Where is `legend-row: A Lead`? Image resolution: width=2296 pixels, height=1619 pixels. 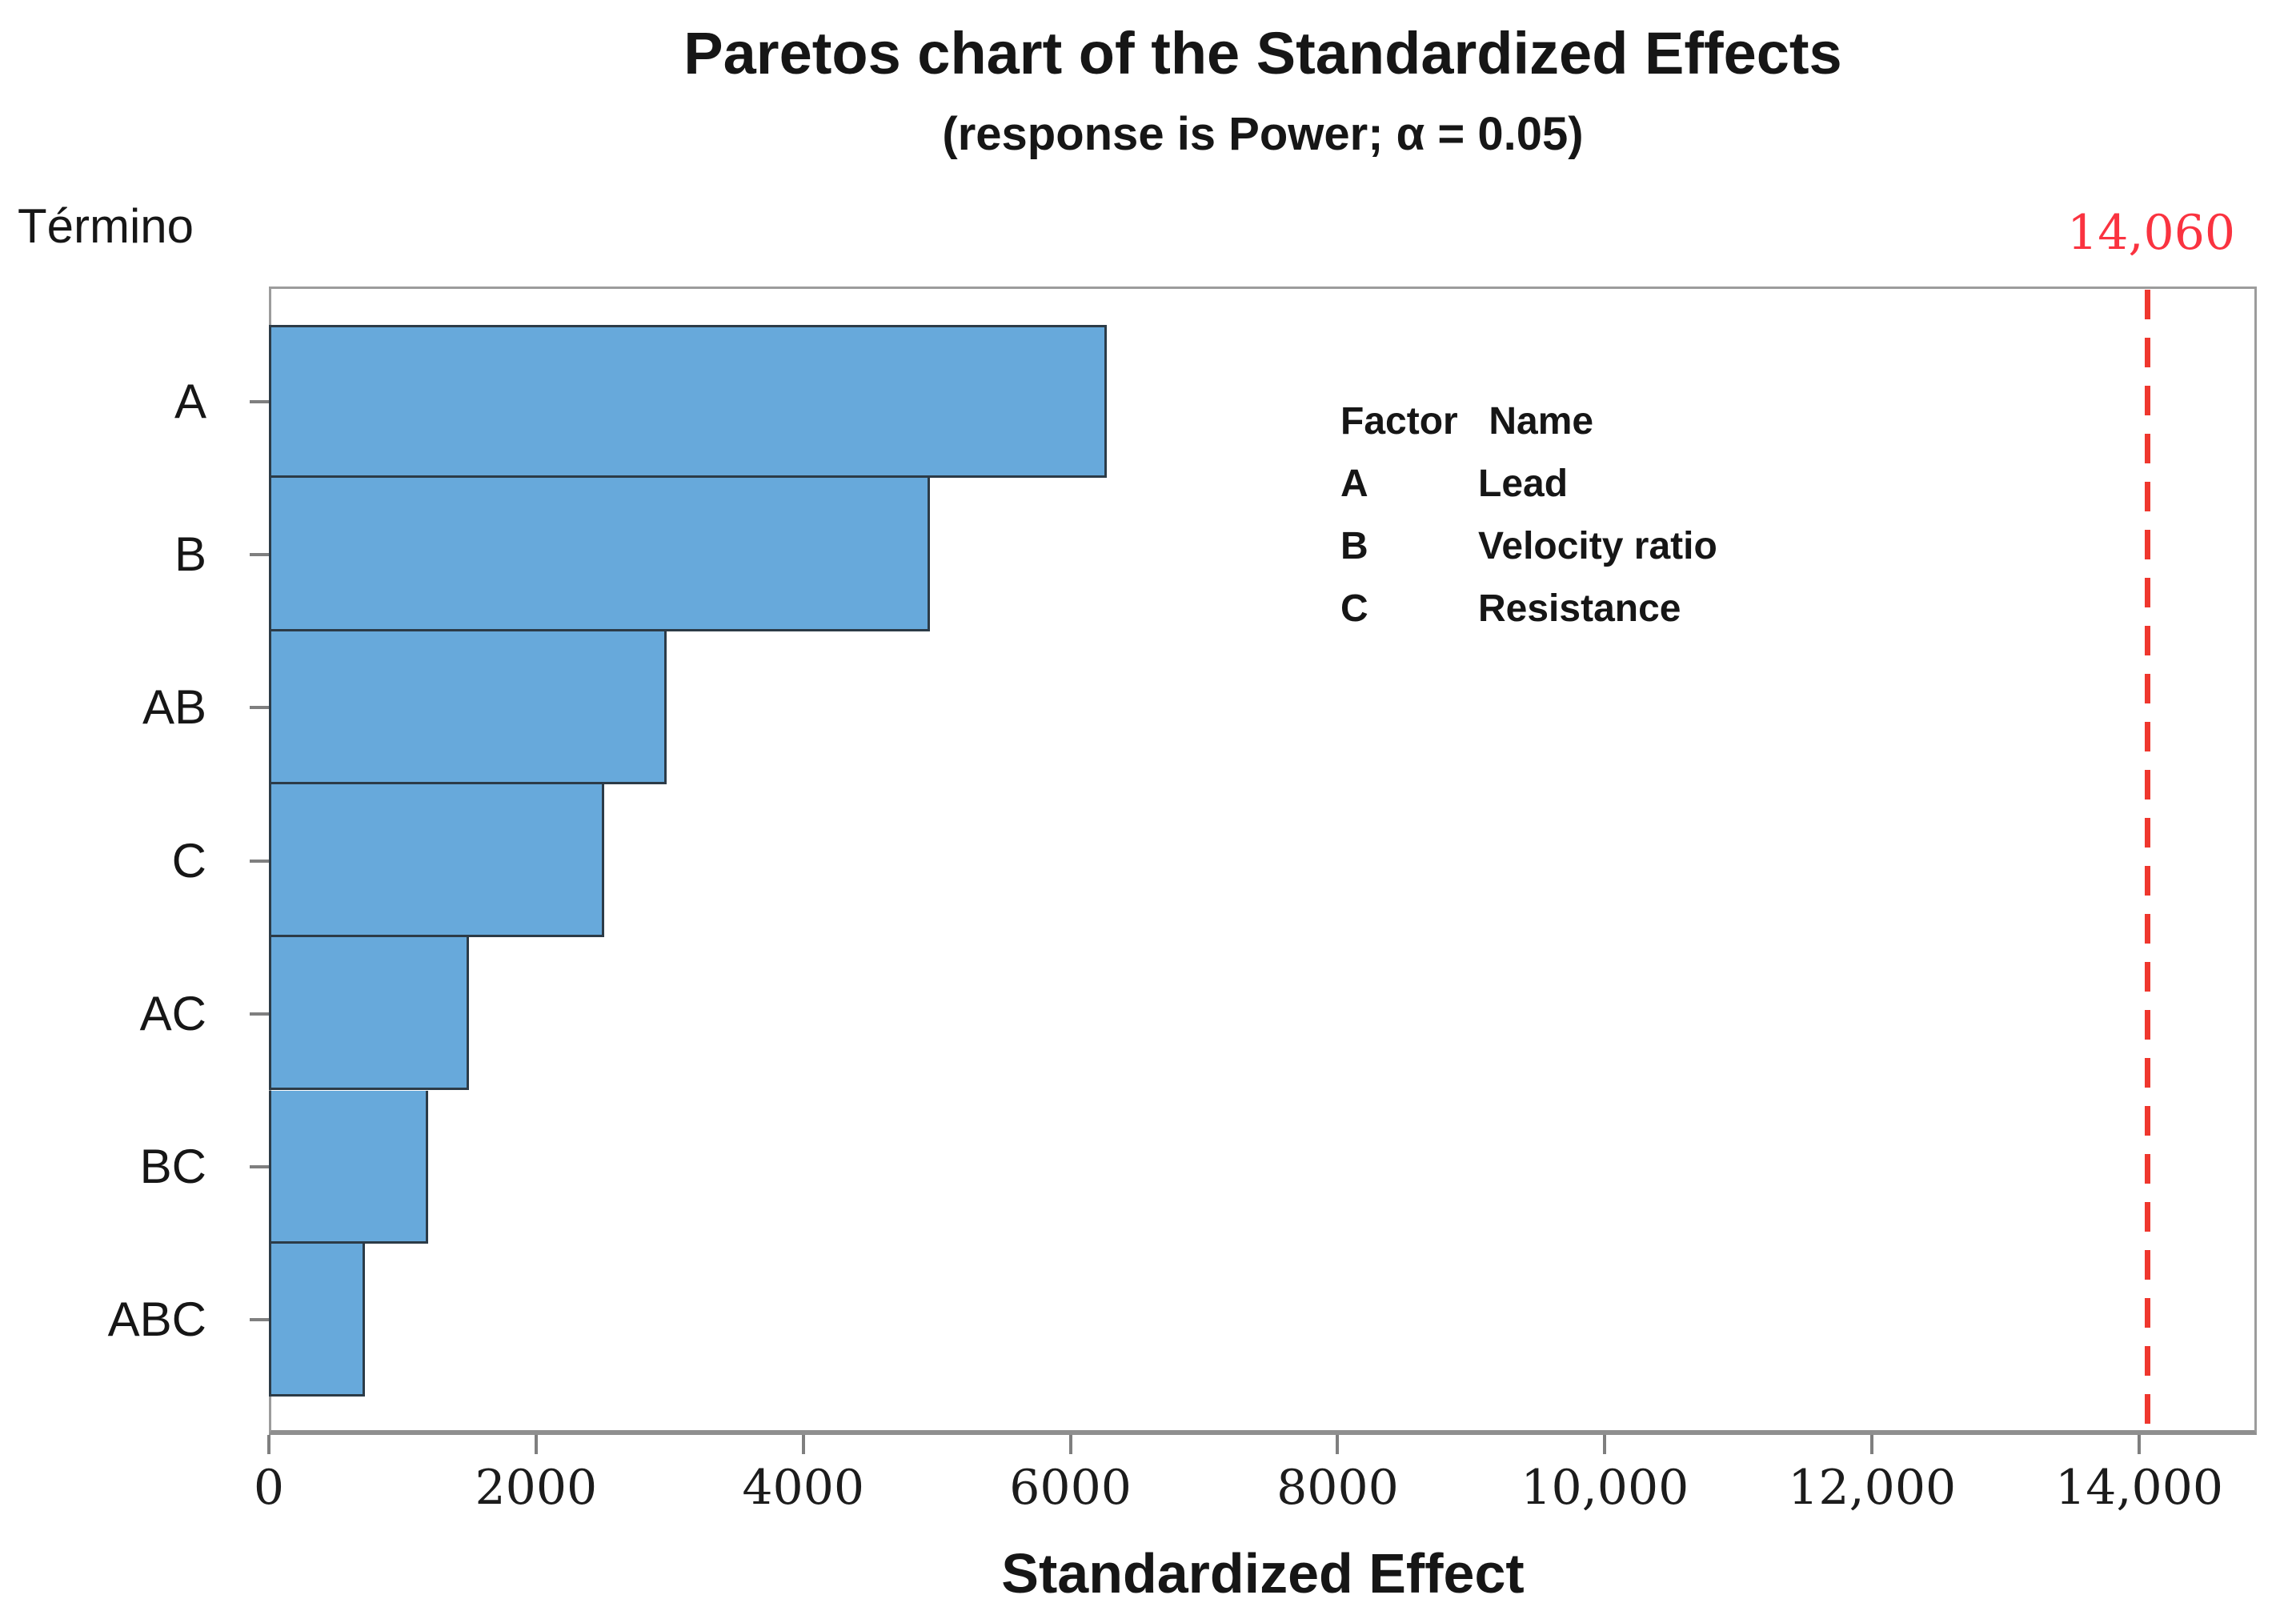 legend-row: A Lead is located at coordinates (1528, 484).